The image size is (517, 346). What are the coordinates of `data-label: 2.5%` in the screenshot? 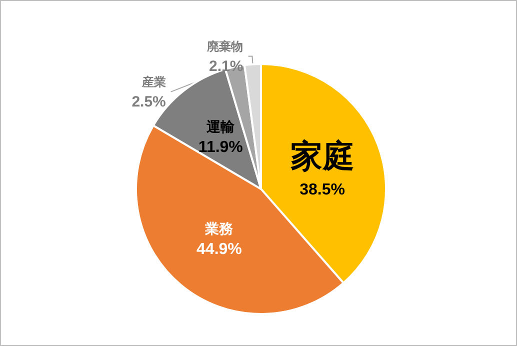 It's located at (149, 101).